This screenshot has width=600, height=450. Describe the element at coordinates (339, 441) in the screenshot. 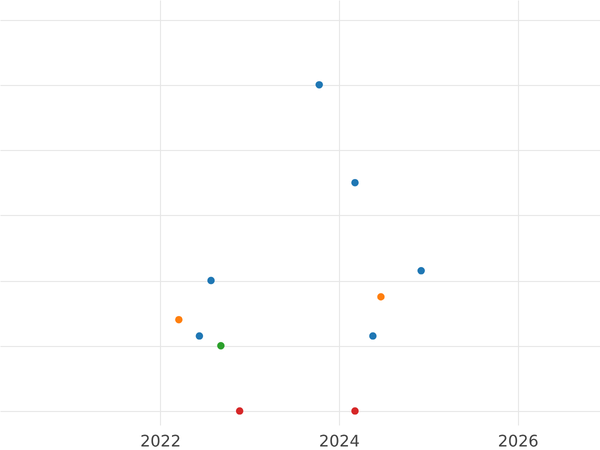

I see `x-tick-label: 2024` at that location.